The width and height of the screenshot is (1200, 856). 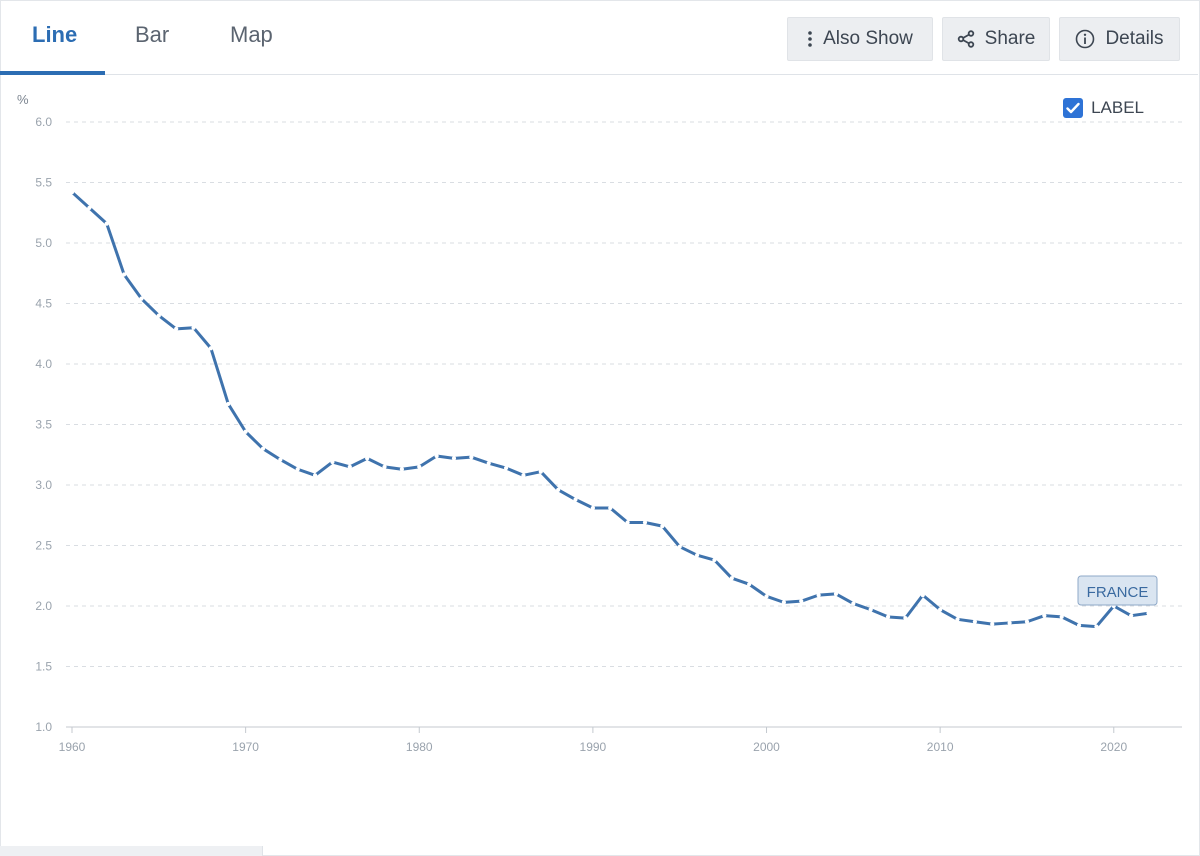 I want to click on y-tick-label: 4.5, so click(x=43, y=304).